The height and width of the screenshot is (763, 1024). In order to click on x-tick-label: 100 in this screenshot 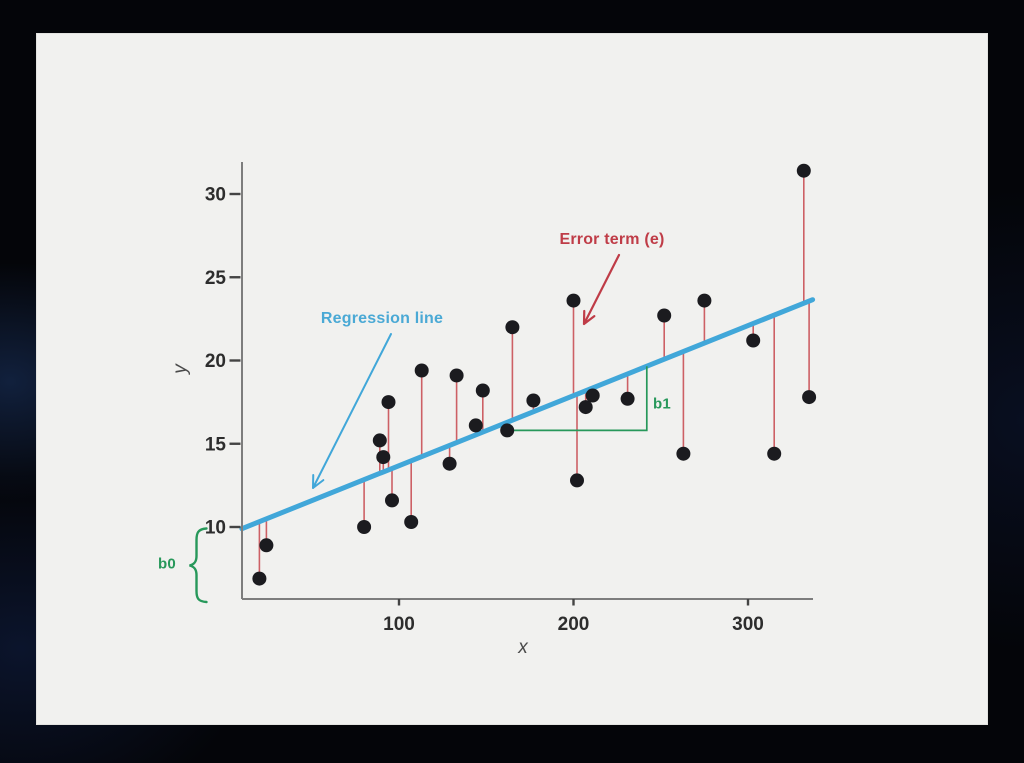, I will do `click(399, 624)`.